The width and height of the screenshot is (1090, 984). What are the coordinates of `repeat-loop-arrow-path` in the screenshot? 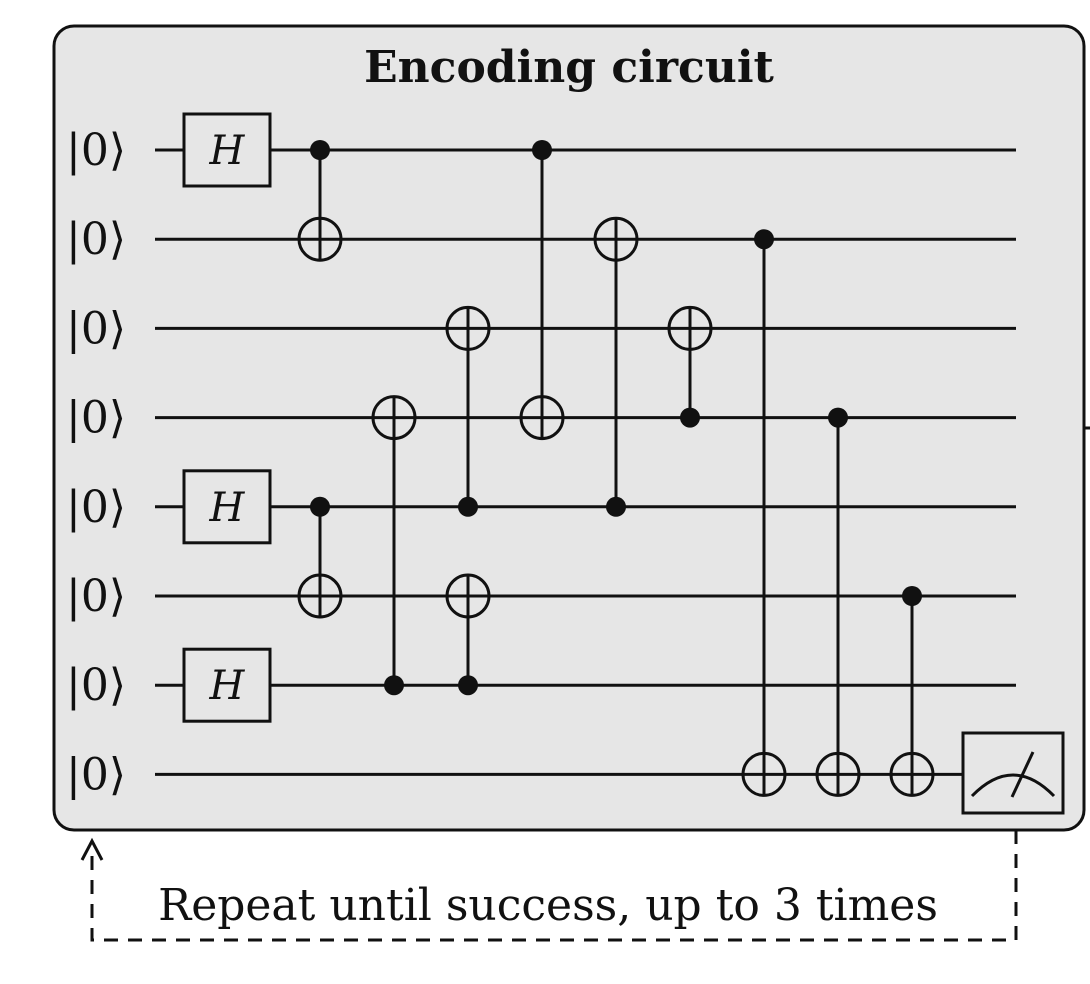 It's located at (554, 886).